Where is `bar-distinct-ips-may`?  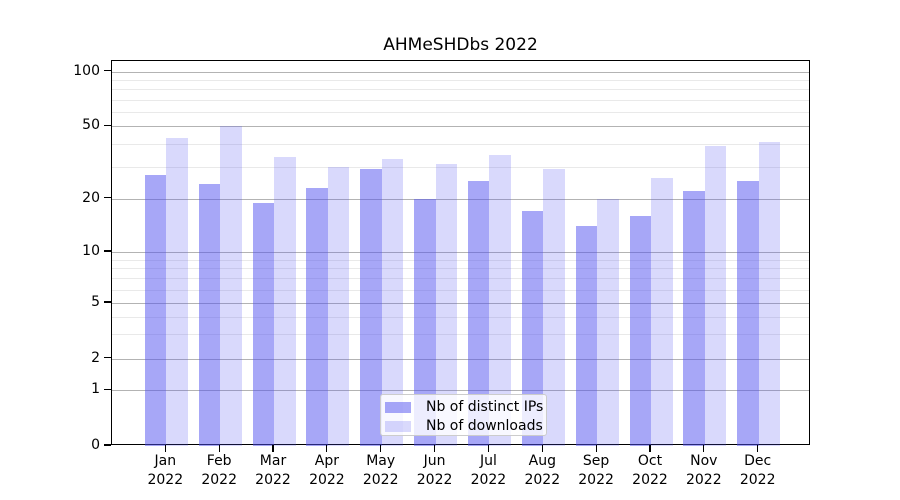 bar-distinct-ips-may is located at coordinates (371, 307).